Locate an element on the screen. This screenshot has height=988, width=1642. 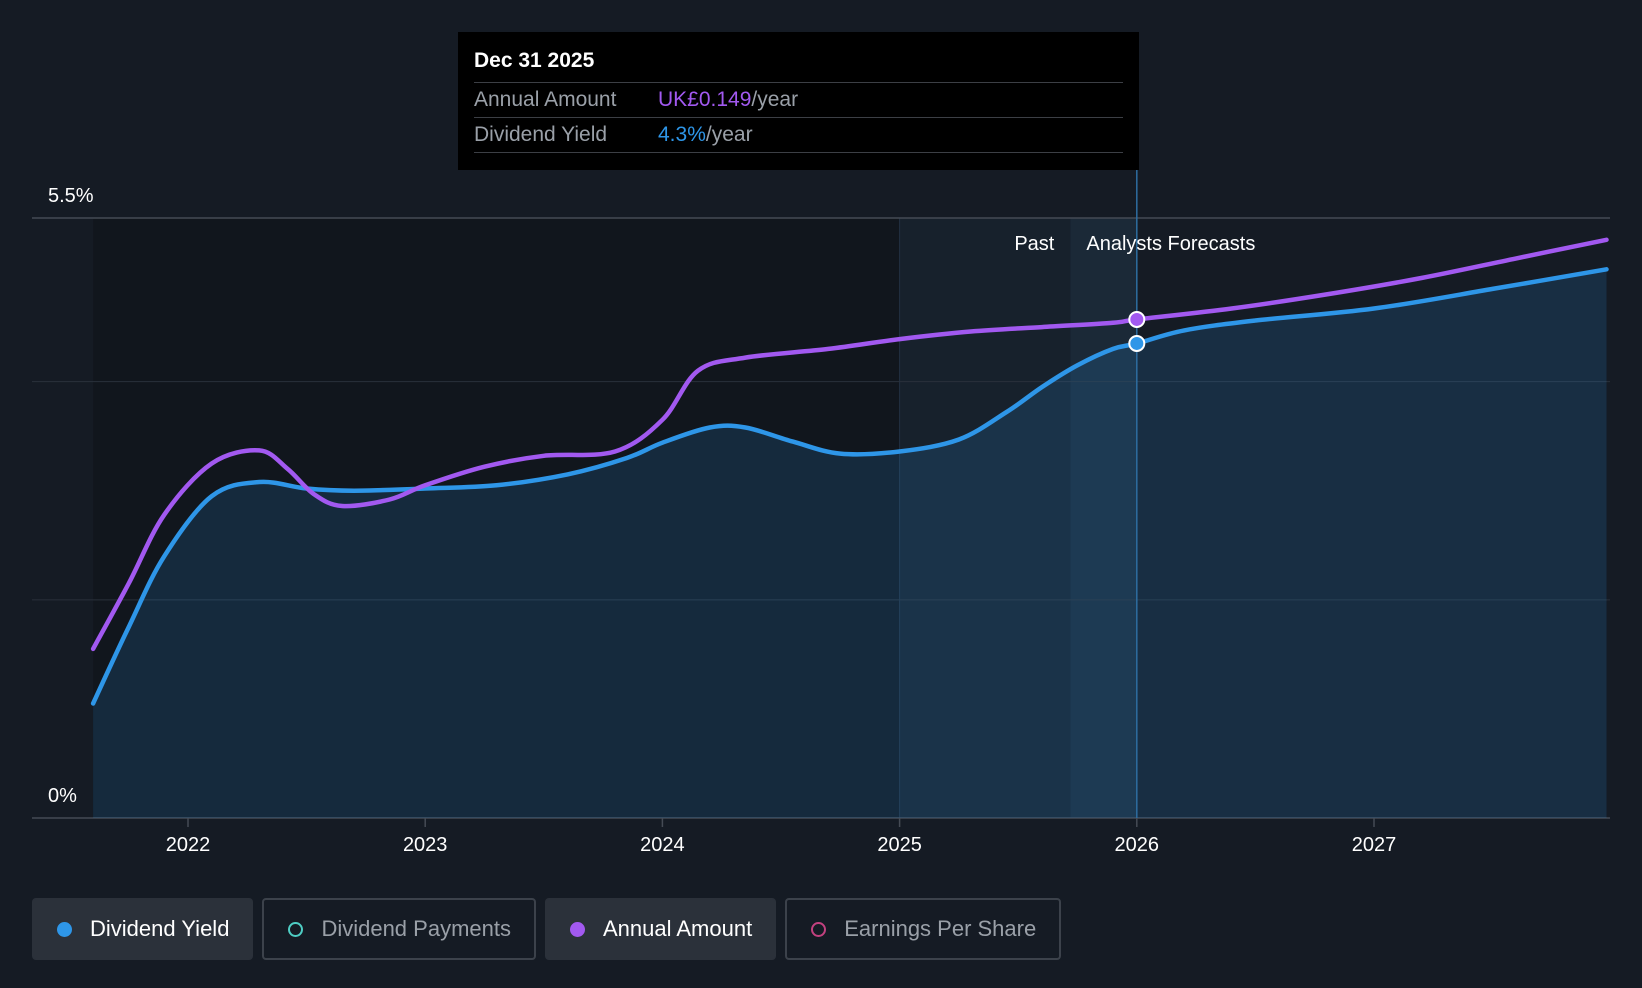
legend-label-dividend-yield: Dividend Yield is located at coordinates (160, 928).